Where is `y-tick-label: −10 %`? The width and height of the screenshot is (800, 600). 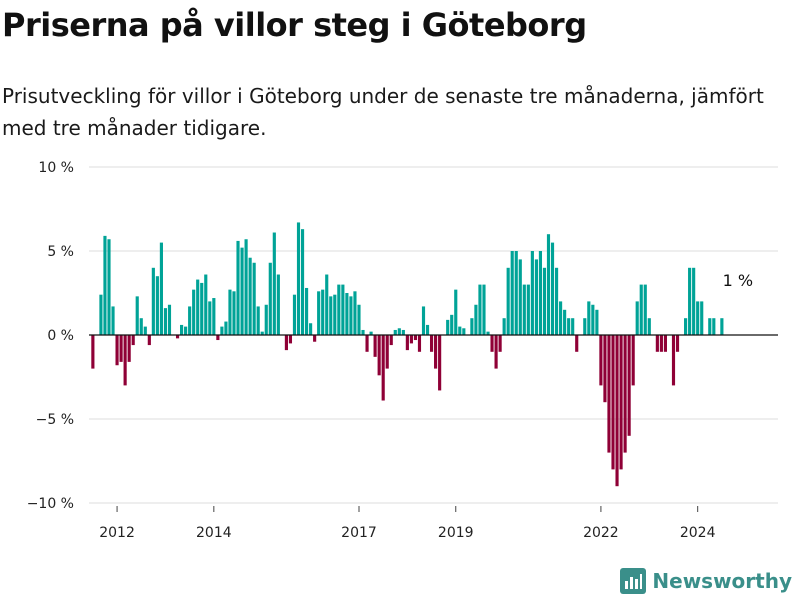
y-tick-label: −10 % is located at coordinates (50, 504).